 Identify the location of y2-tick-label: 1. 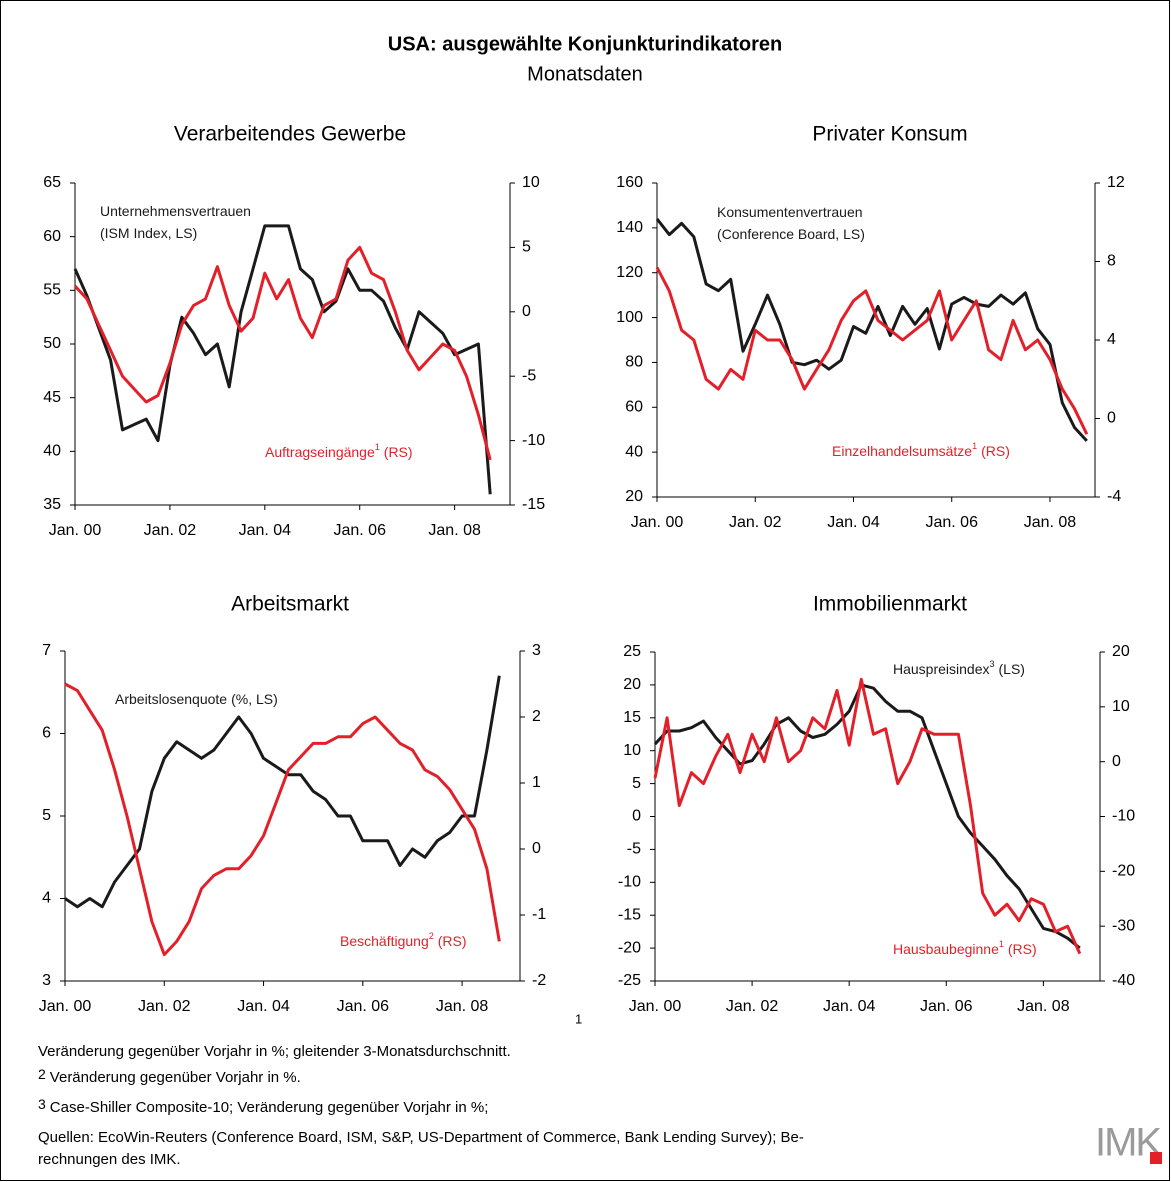
(536, 782).